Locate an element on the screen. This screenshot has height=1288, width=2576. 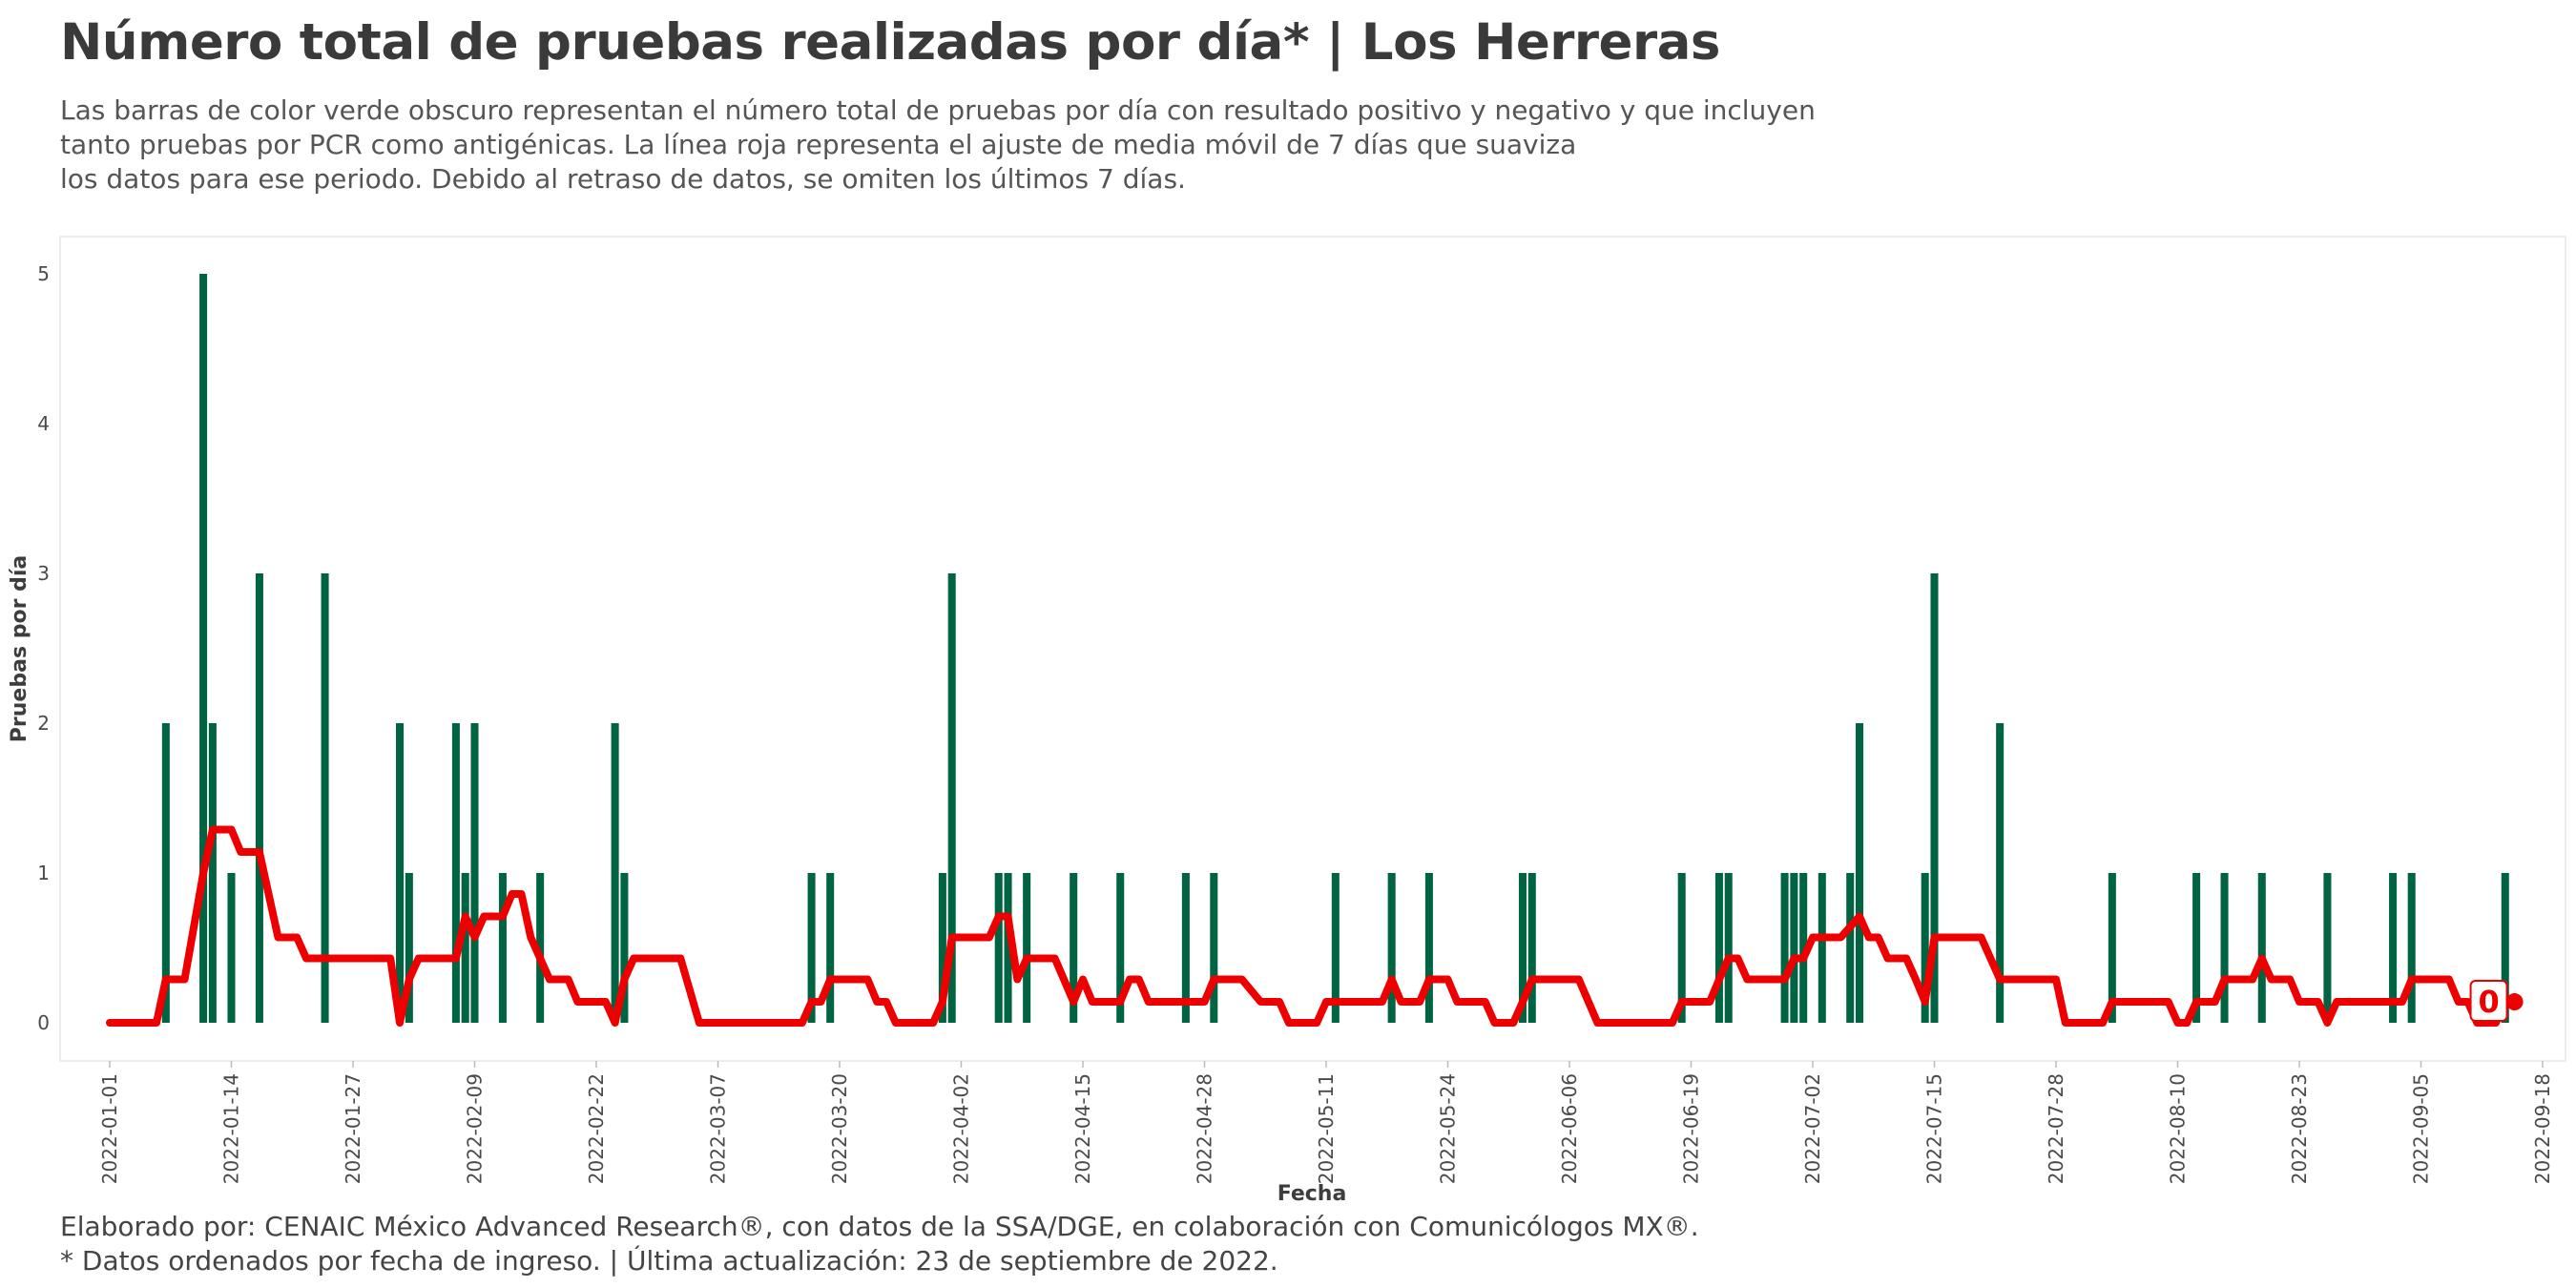
x-tick-label: 2022-07-15 is located at coordinates (1934, 1128).